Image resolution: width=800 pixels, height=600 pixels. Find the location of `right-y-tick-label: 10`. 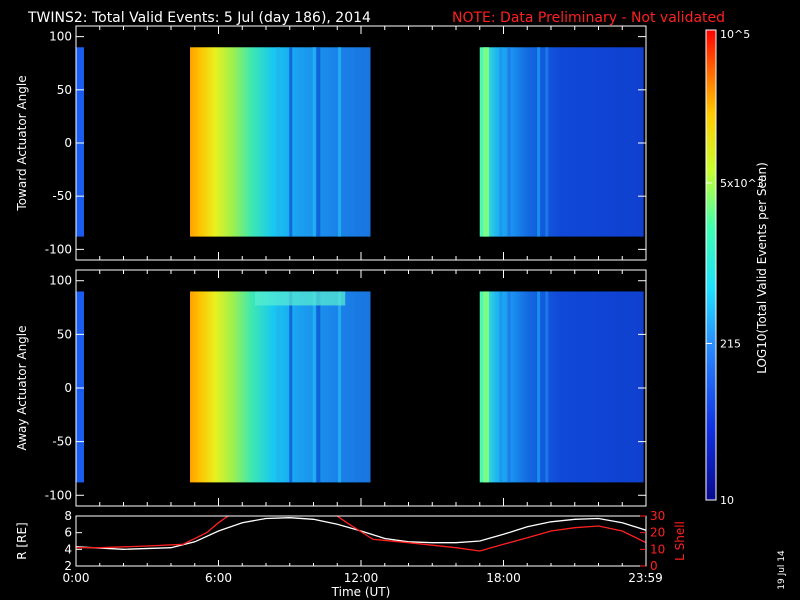

right-y-tick-label: 10 is located at coordinates (657, 549).